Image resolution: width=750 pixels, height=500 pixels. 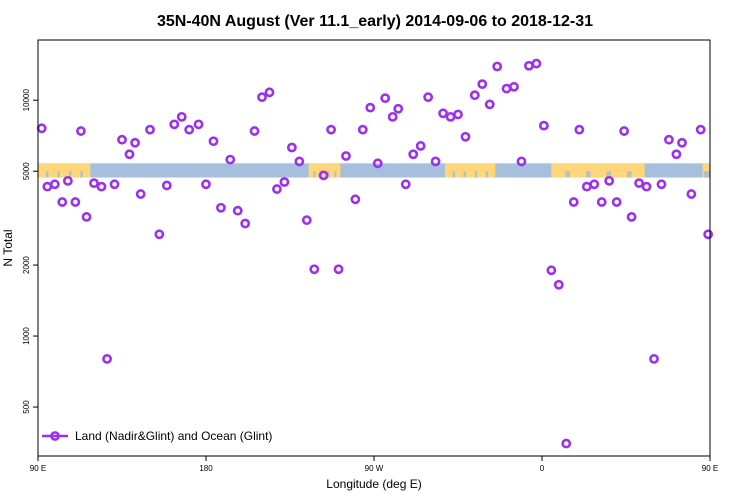 I want to click on legend-marker, so click(x=55, y=436).